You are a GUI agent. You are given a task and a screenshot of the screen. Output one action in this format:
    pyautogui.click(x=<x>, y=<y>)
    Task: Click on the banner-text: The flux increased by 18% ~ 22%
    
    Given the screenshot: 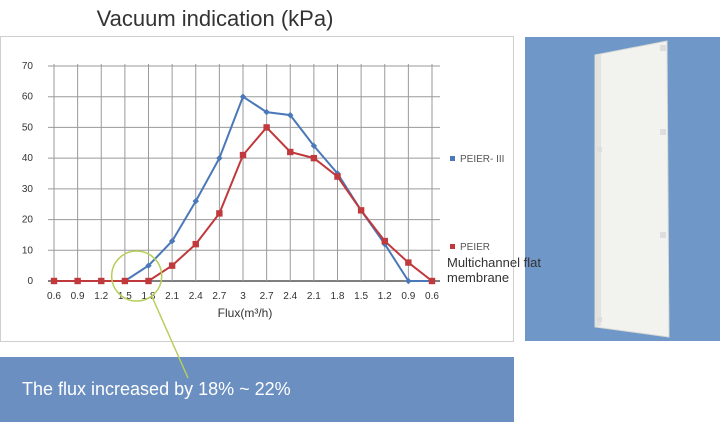 What is the action you would take?
    pyautogui.click(x=156, y=389)
    